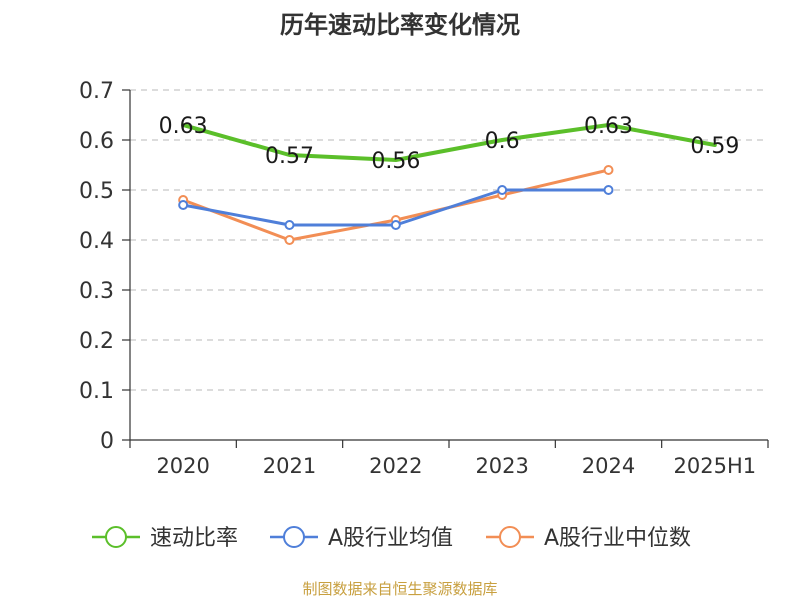  What do you see at coordinates (289, 156) in the screenshot?
I see `data-label: 0.57` at bounding box center [289, 156].